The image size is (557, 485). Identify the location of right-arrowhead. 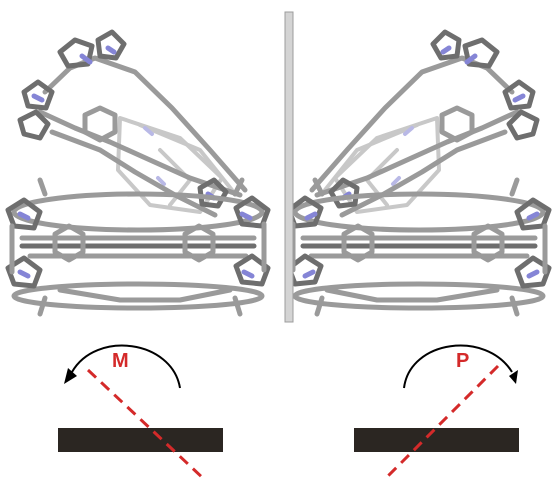
(513, 377).